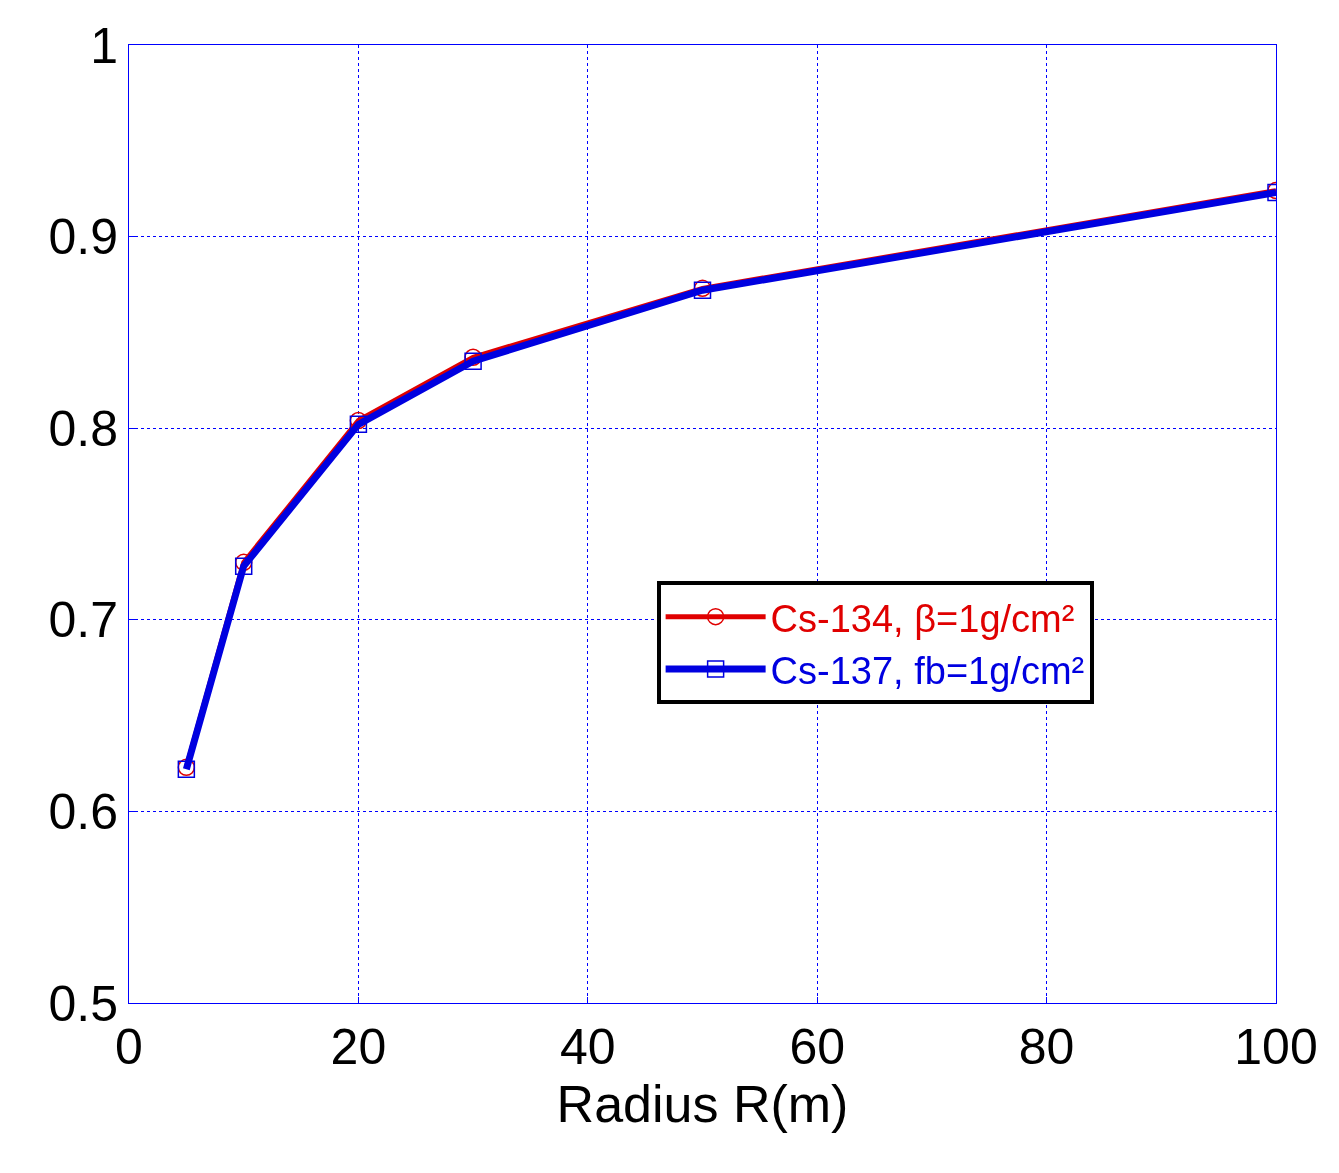 This screenshot has height=1173, width=1339. What do you see at coordinates (358, 1047) in the screenshot?
I see `x-tick-label: 20` at bounding box center [358, 1047].